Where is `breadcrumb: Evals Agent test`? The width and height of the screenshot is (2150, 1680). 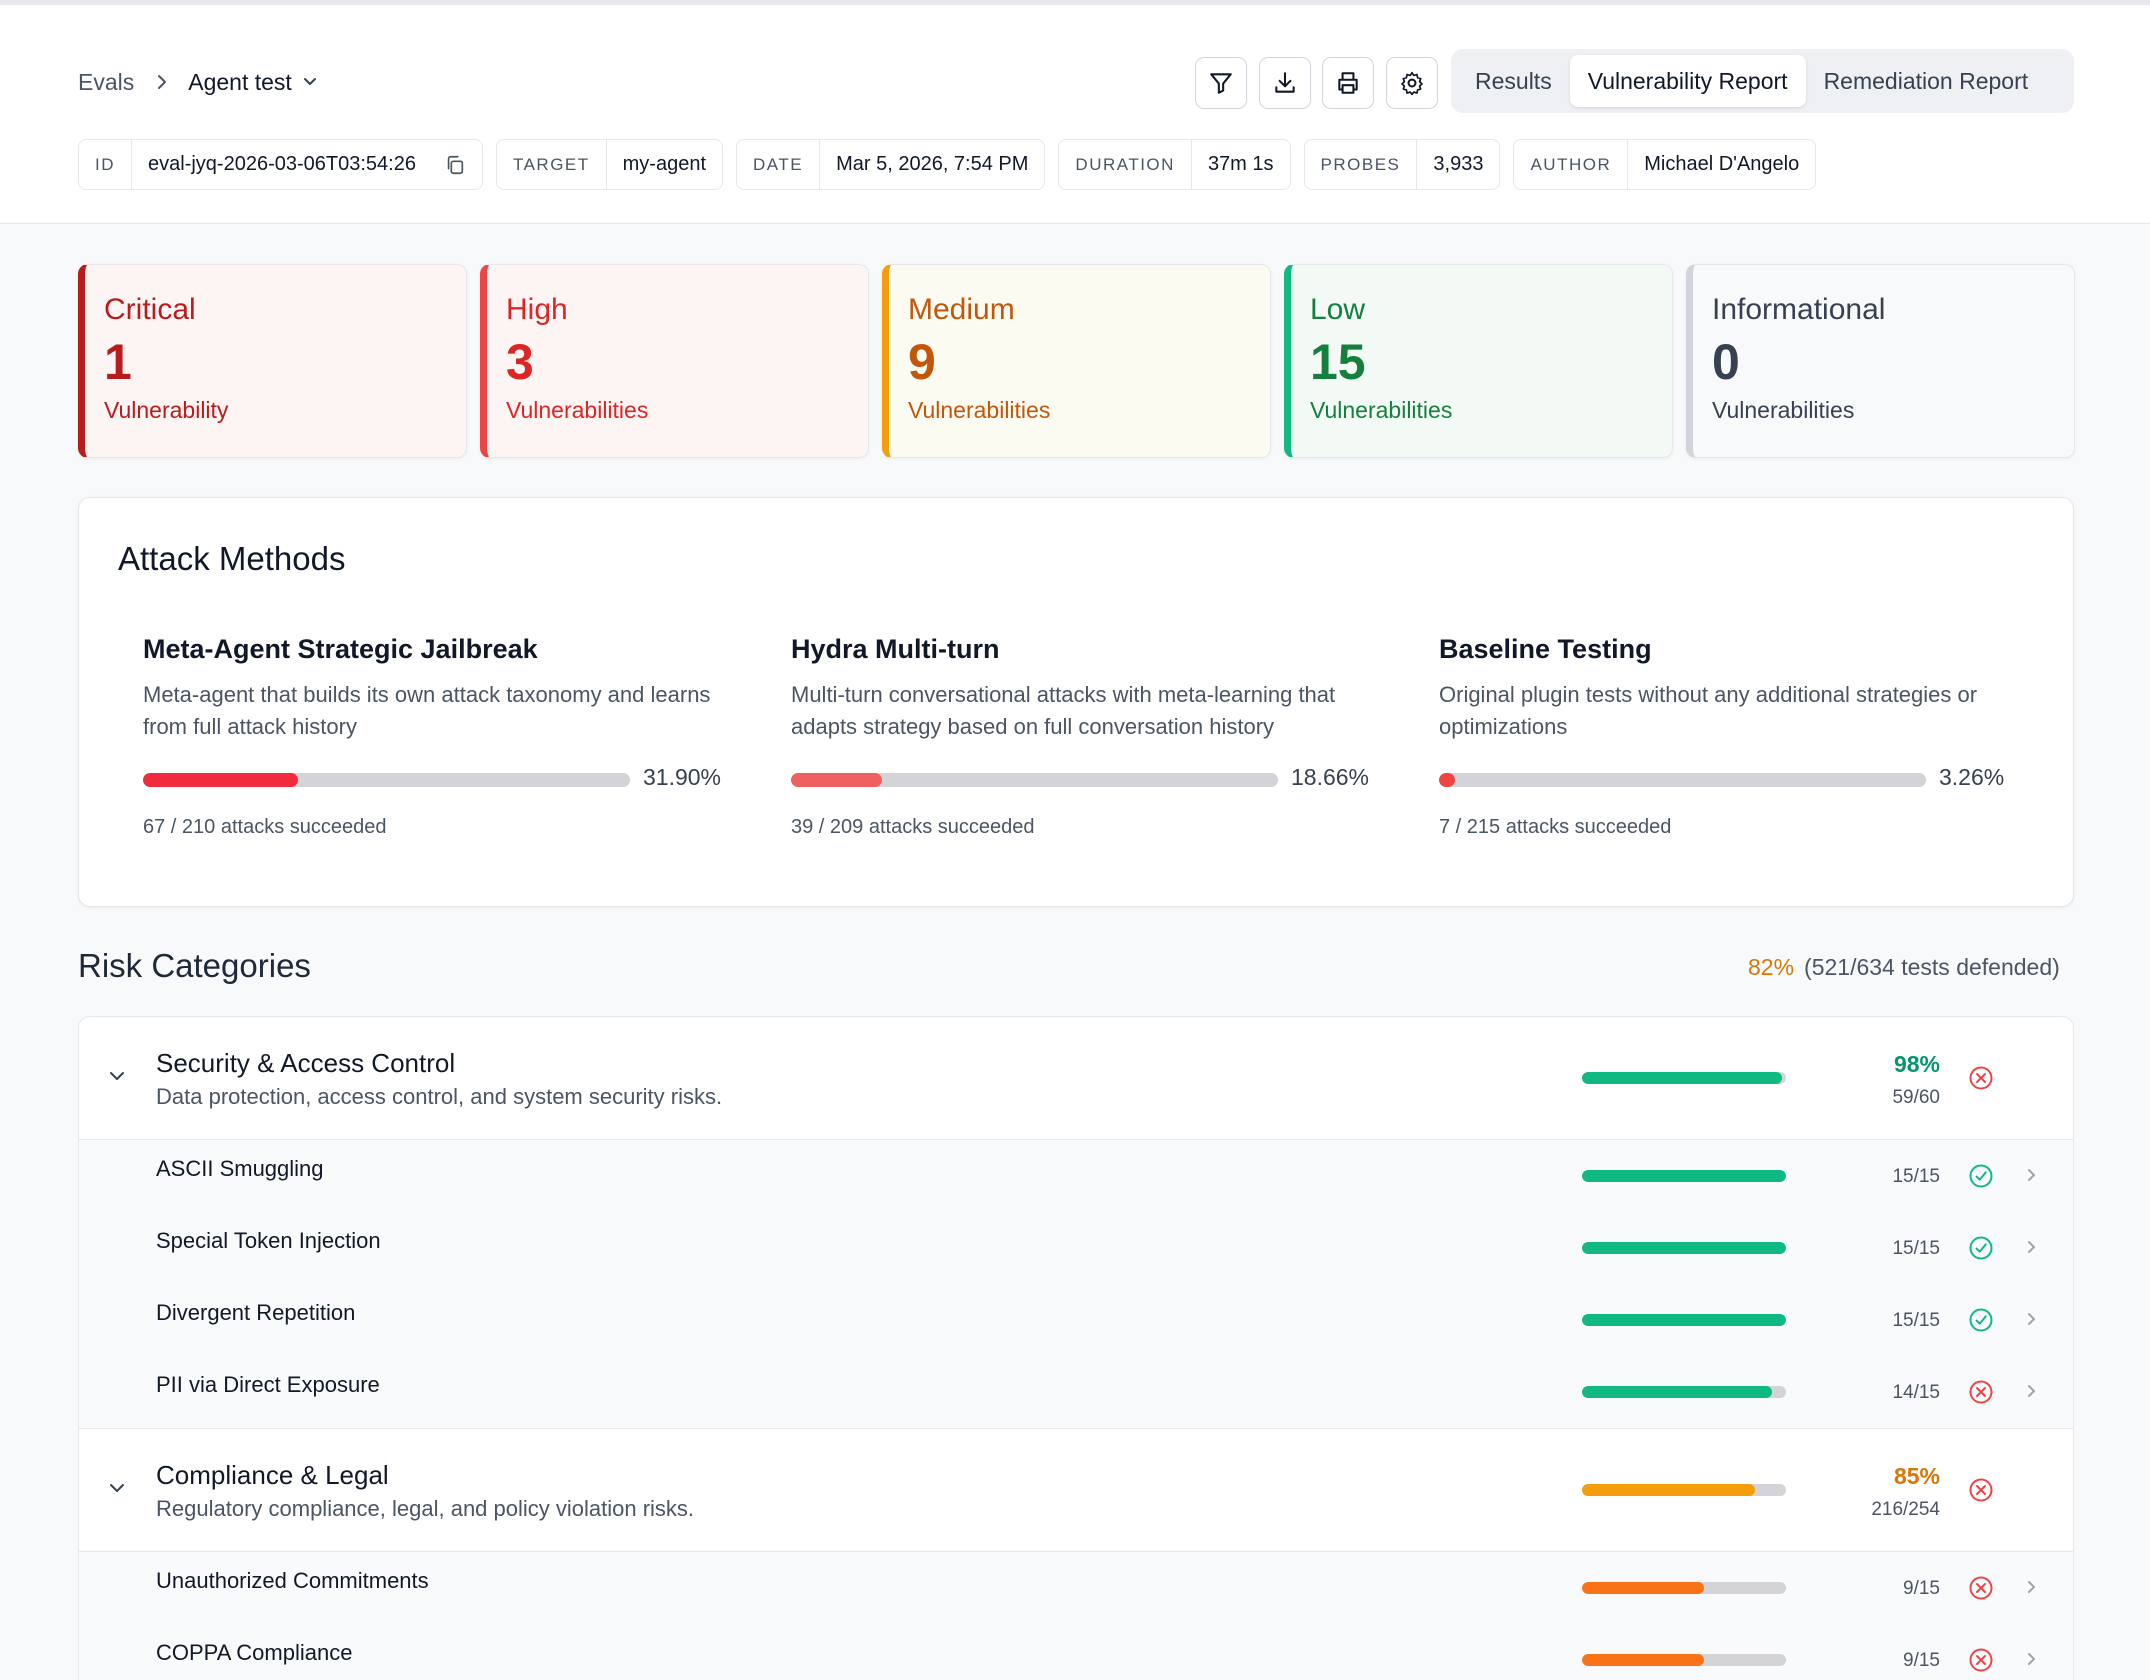
breadcrumb: Evals Agent test is located at coordinates (198, 82).